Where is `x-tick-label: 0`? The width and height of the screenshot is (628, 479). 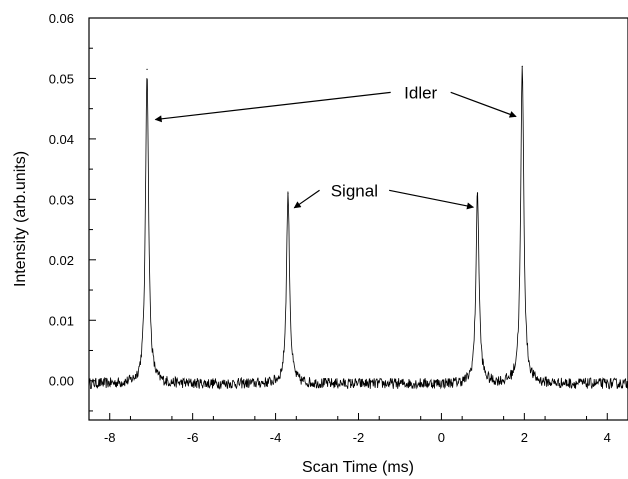
x-tick-label: 0 is located at coordinates (441, 437).